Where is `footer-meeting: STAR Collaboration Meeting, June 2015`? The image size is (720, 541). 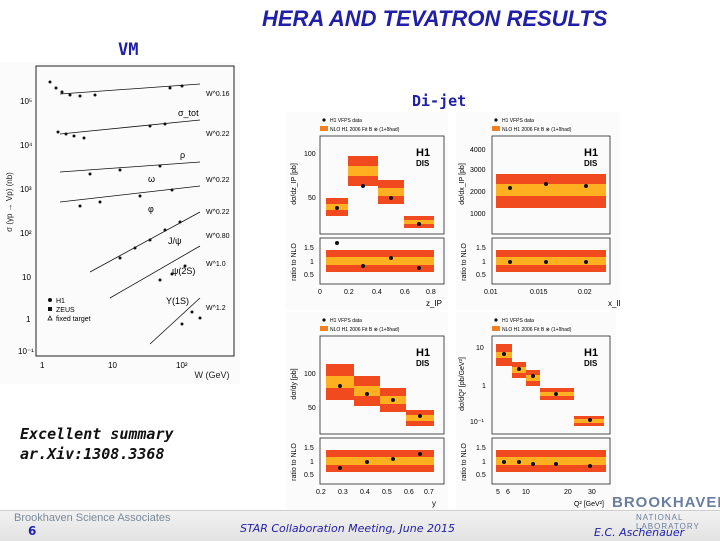
footer-meeting: STAR Collaboration Meeting, June 2015 is located at coordinates (347, 528).